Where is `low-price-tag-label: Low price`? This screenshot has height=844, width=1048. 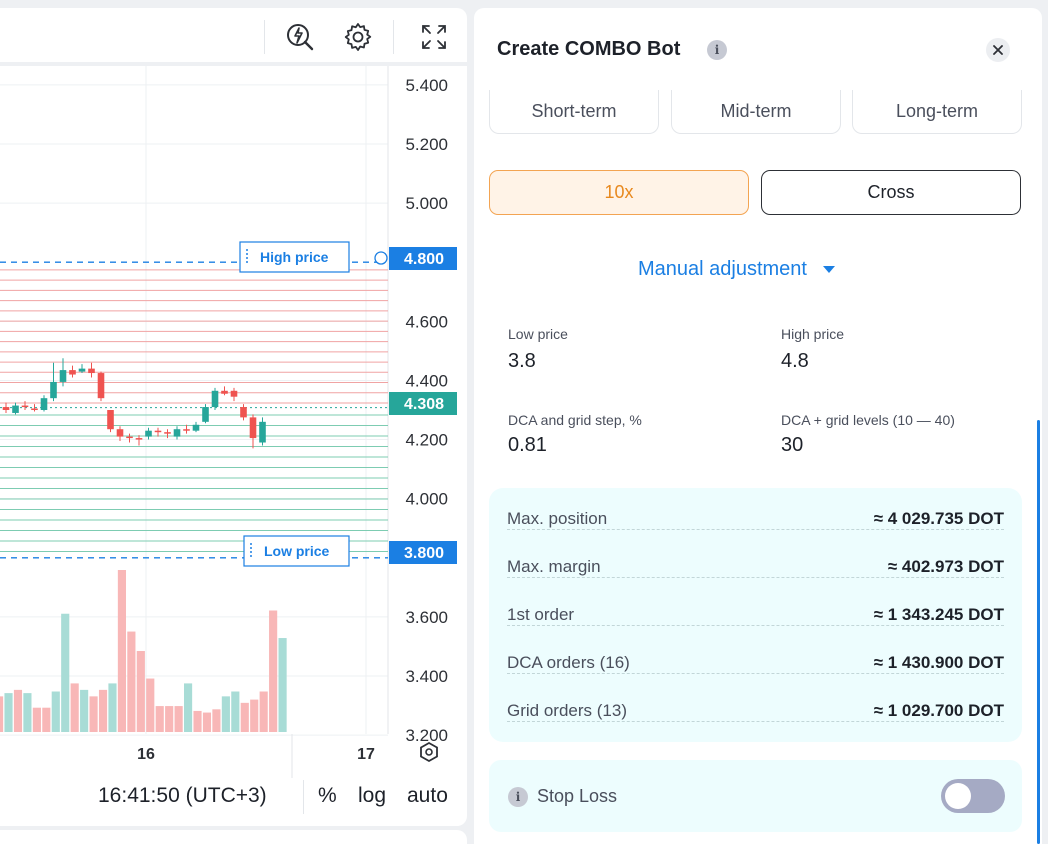
low-price-tag-label: Low price is located at coordinates (297, 551).